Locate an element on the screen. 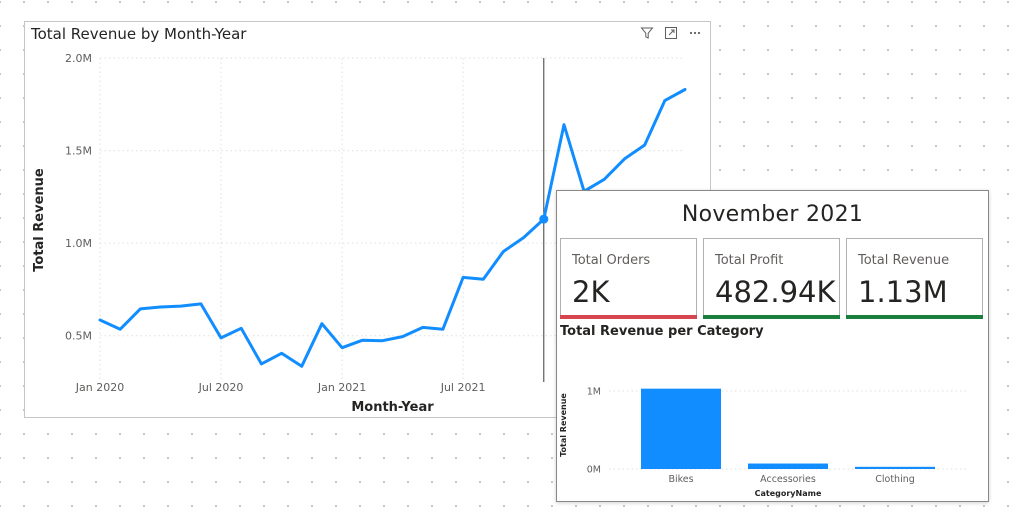  line-visual-title: Total Revenue by Month-Year is located at coordinates (139, 34).